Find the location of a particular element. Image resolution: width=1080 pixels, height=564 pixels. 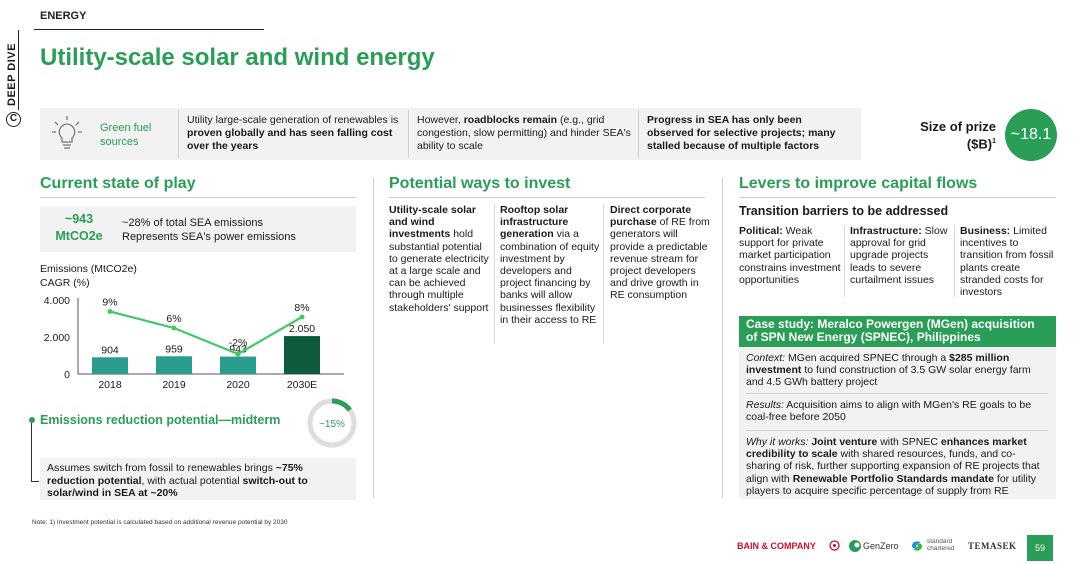

bar-value-label: 959 is located at coordinates (174, 349).